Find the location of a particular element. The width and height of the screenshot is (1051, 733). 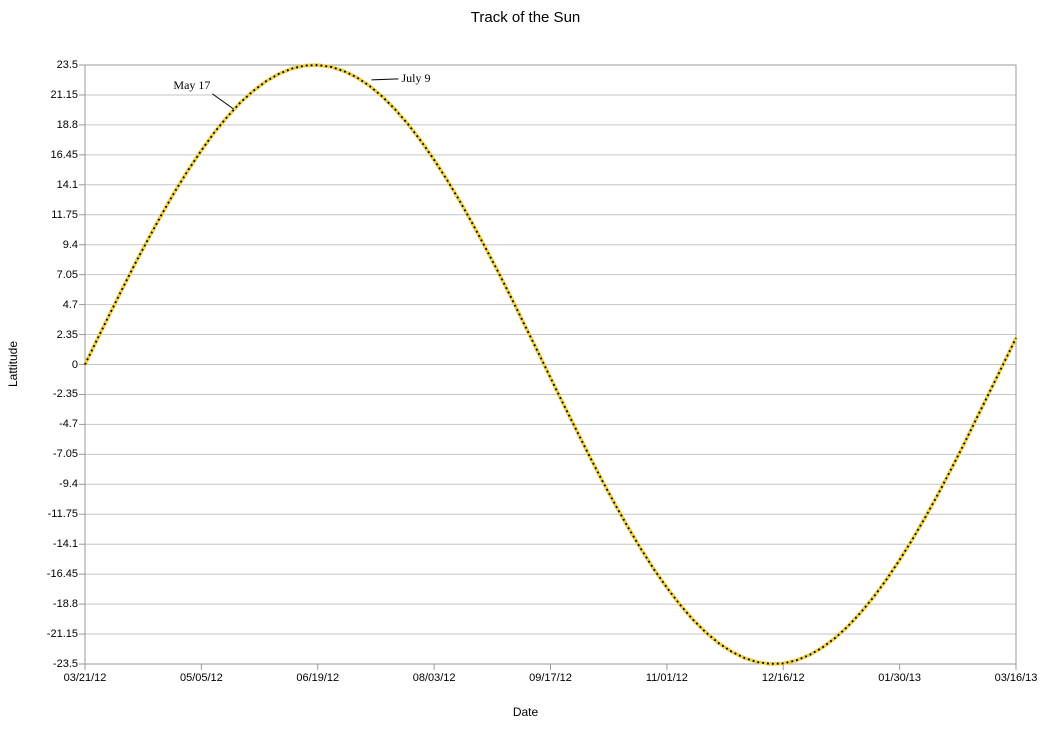

y-tick-label: -23.5 is located at coordinates (65, 664).